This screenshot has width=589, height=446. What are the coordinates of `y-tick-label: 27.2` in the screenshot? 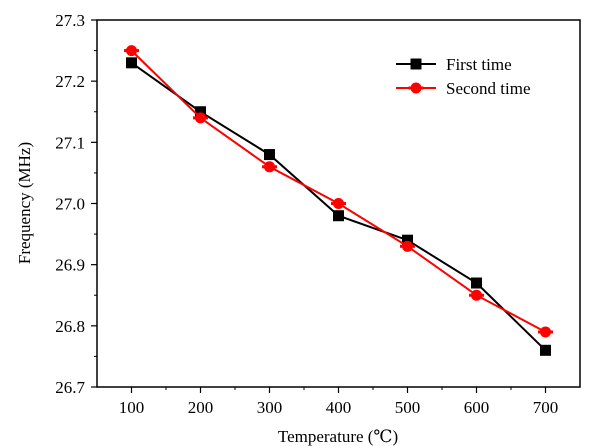 It's located at (70, 81).